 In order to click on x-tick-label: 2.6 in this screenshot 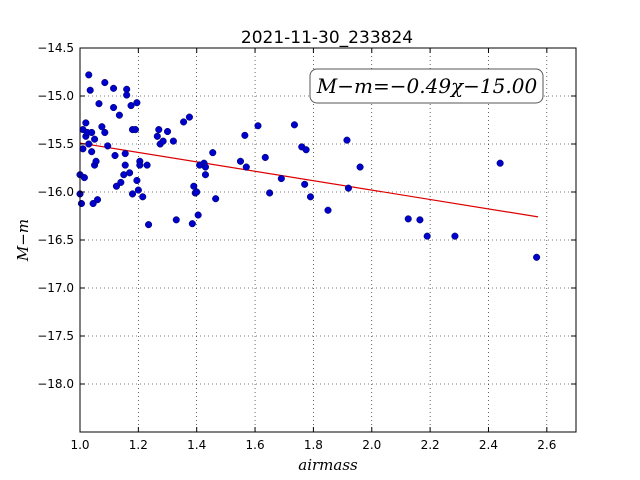, I will do `click(546, 445)`.